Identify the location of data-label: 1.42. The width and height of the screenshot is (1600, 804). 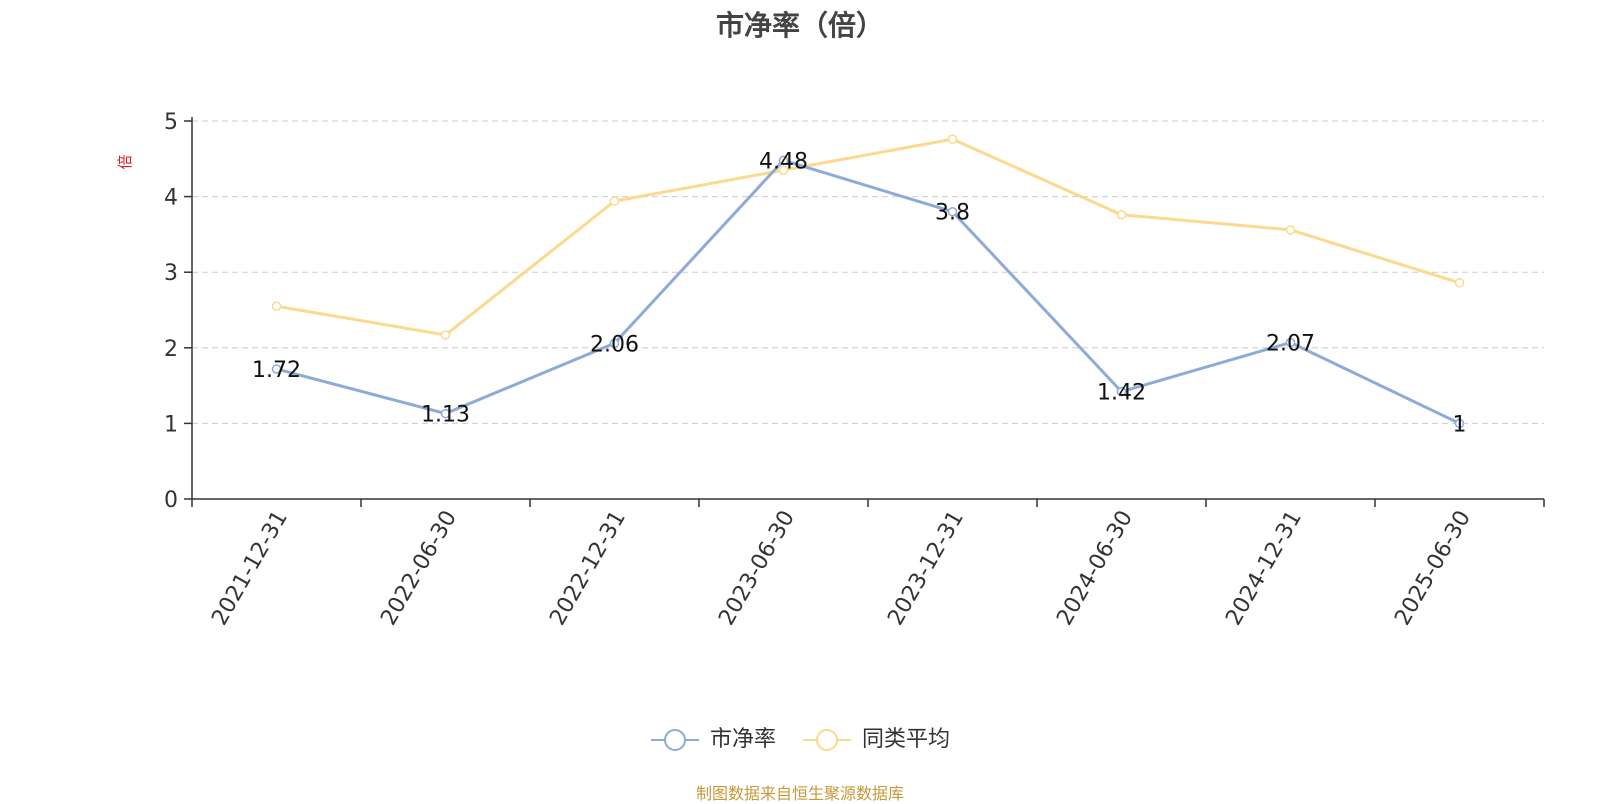
(1121, 393).